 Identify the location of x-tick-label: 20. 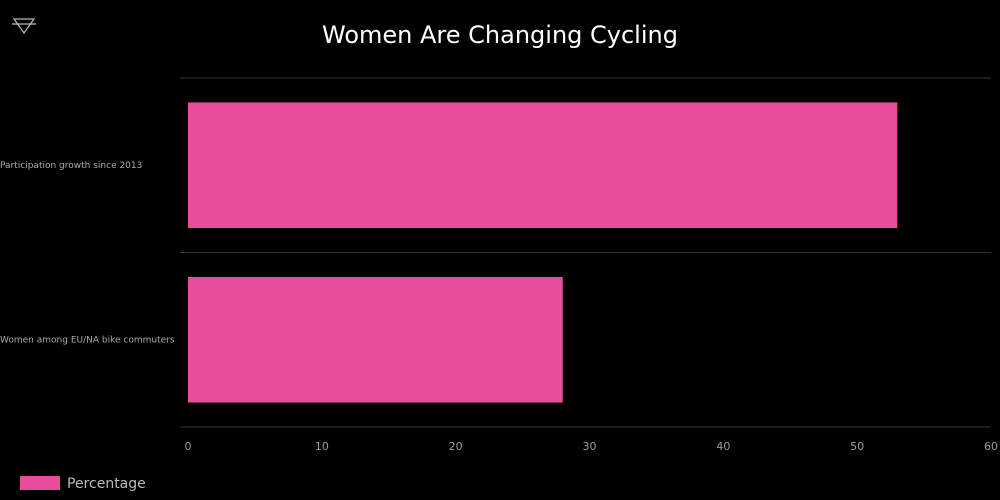
(456, 446).